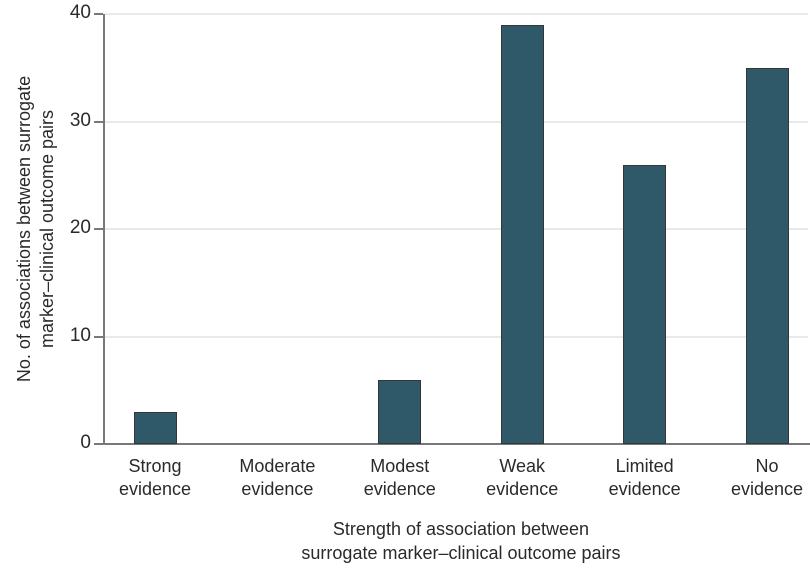 The width and height of the screenshot is (810, 572). What do you see at coordinates (767, 466) in the screenshot?
I see `x-tick-label-line: No` at bounding box center [767, 466].